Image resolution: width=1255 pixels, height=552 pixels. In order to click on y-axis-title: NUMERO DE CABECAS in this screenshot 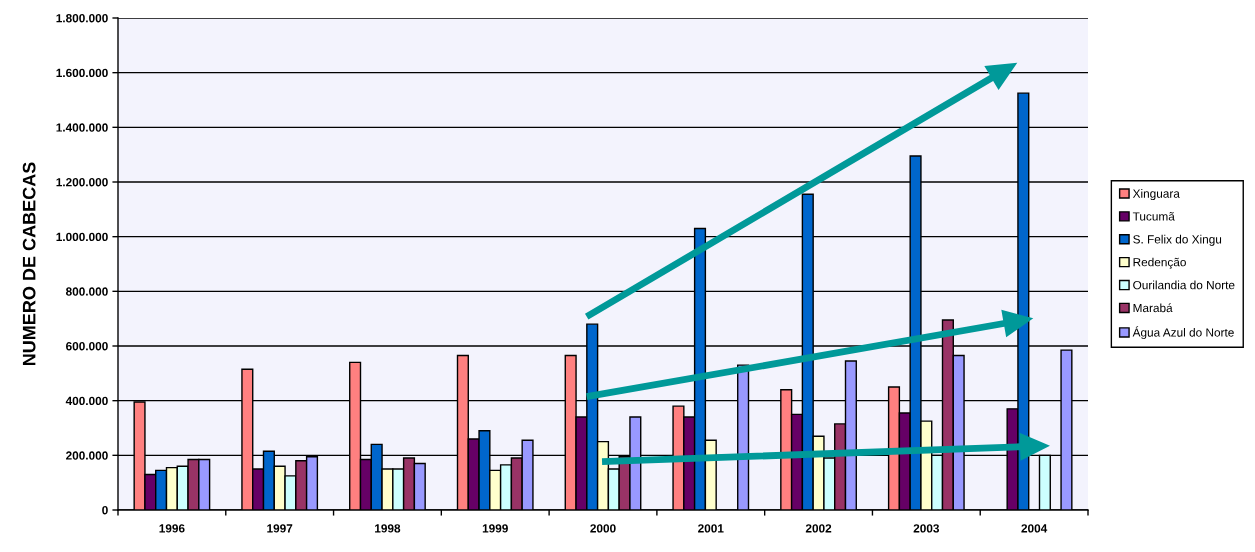, I will do `click(29, 264)`.